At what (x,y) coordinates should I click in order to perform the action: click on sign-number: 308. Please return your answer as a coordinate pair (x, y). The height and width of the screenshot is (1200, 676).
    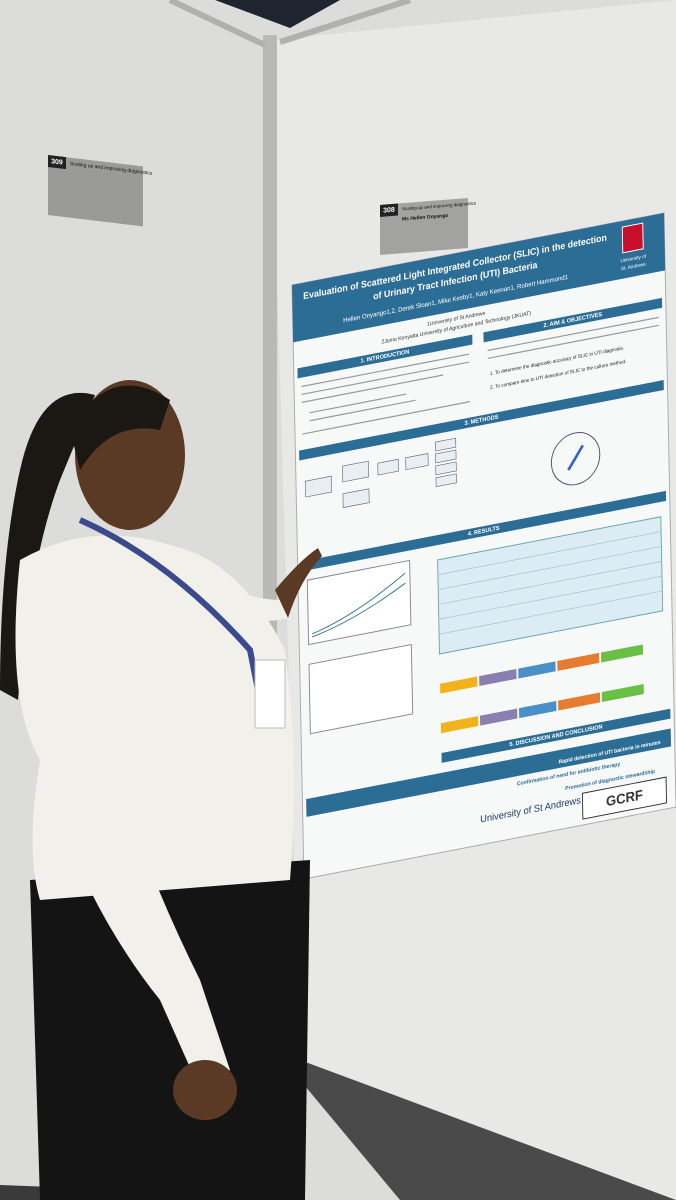
    Looking at the image, I should click on (389, 211).